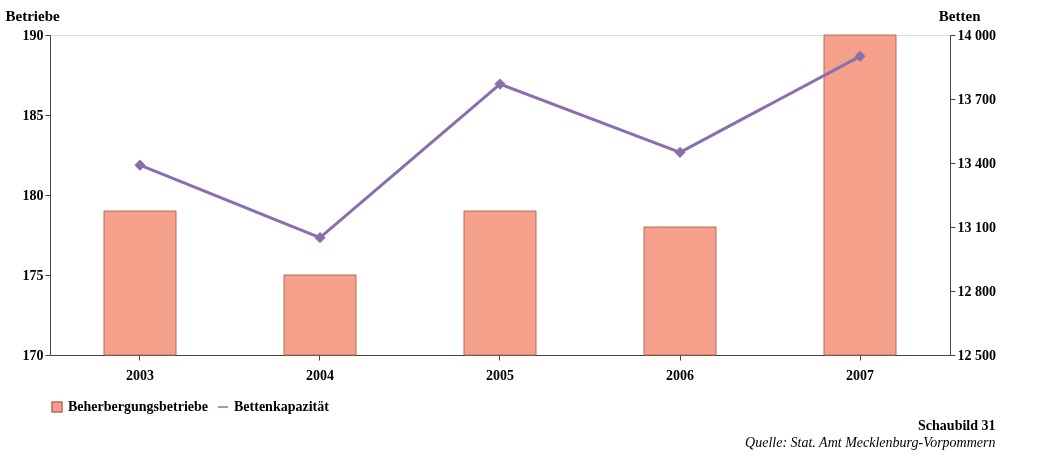  What do you see at coordinates (138, 406) in the screenshot?
I see `legend-label: Beherbergungsbetriebe` at bounding box center [138, 406].